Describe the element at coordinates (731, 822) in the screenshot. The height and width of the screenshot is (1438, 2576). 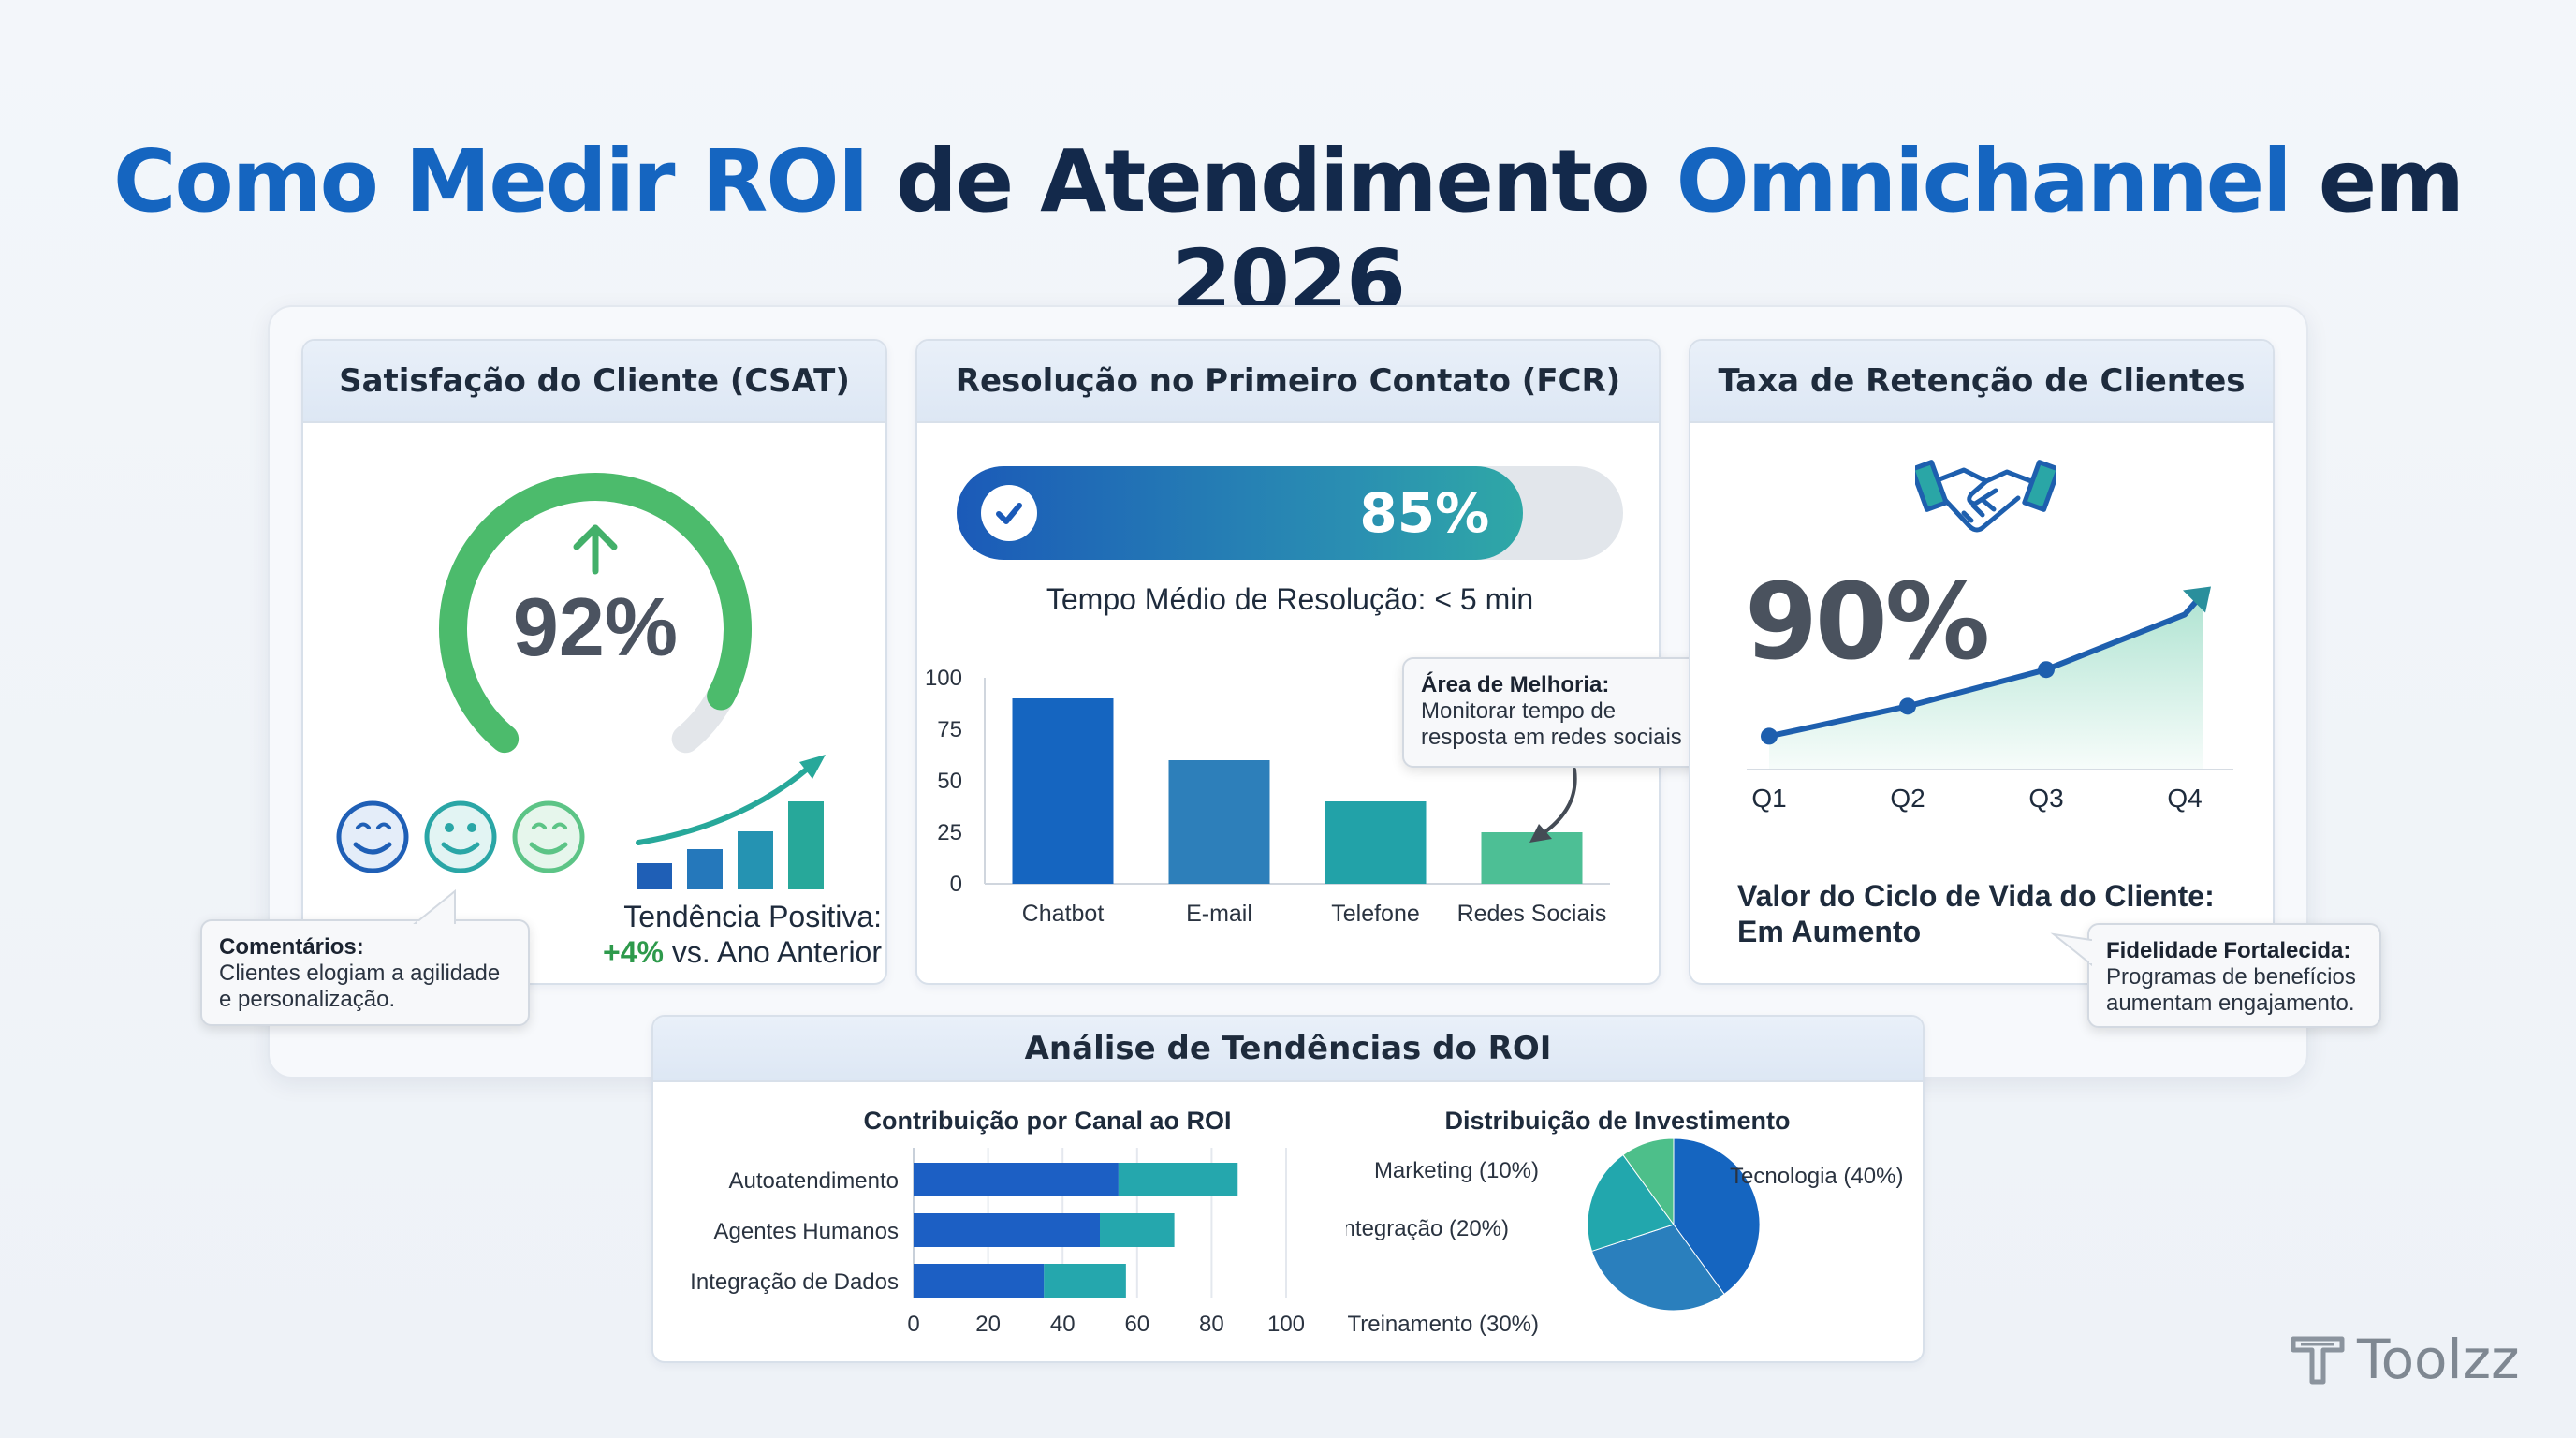
I see `trend-bars-icon` at that location.